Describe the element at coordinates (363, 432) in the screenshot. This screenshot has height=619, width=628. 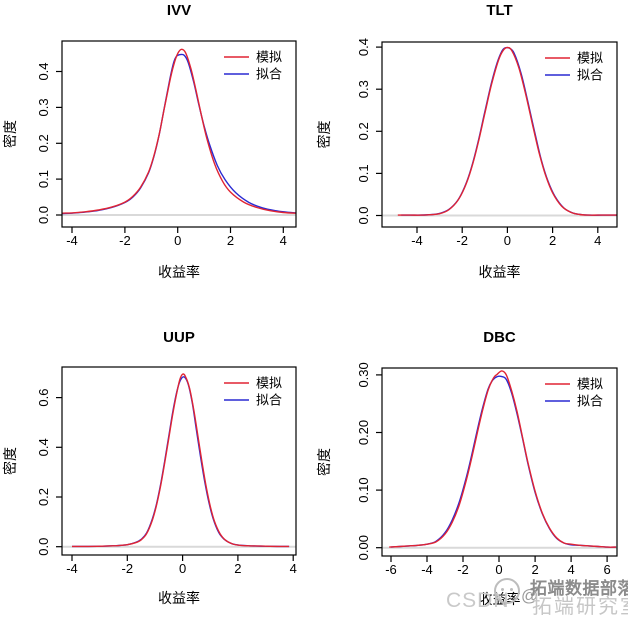
I see `y-tick-label: 0.20` at that location.